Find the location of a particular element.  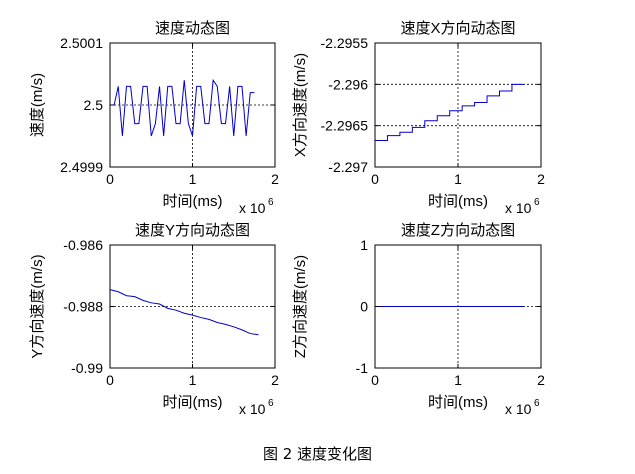

figure-caption: 图 2 速度变化图 is located at coordinates (317, 454).